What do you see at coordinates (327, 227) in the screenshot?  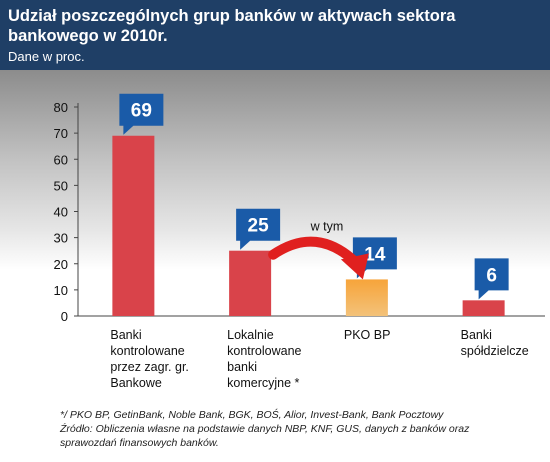 I see `annotation-w-tym: w tym` at bounding box center [327, 227].